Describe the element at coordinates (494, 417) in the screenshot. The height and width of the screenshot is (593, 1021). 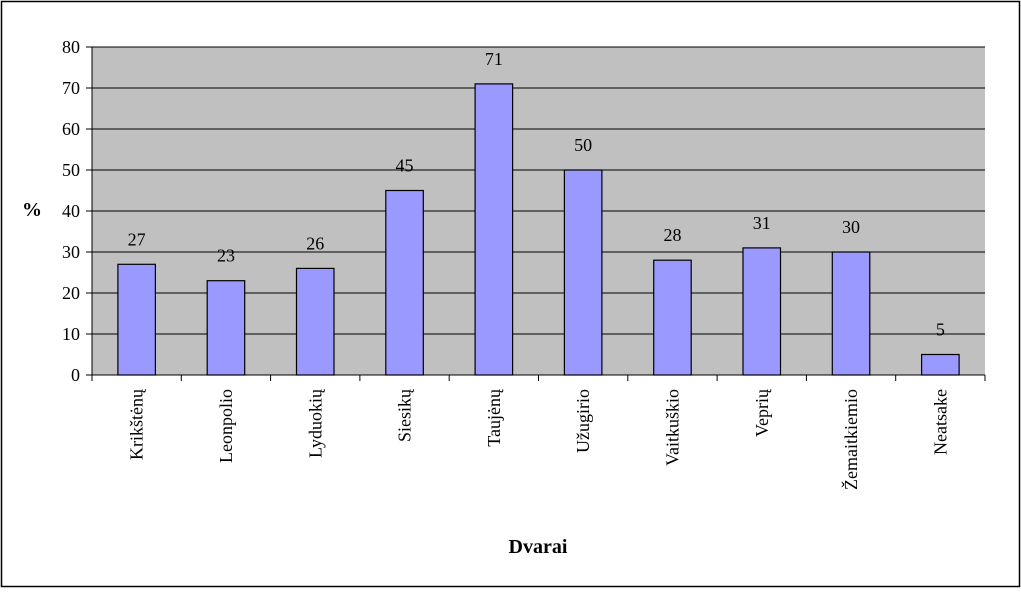
I see `x-tick-label: Taujėnų` at that location.